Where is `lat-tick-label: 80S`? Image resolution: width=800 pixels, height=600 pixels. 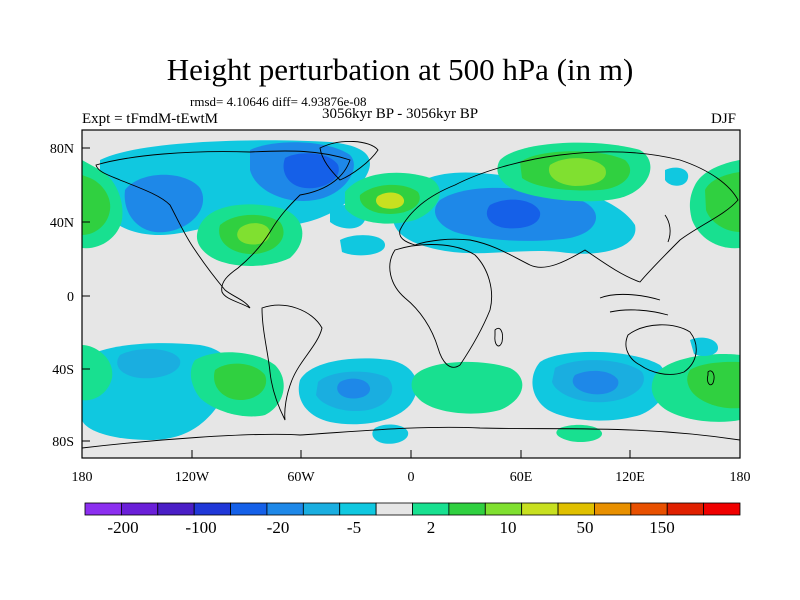 lat-tick-label: 80S is located at coordinates (63, 442).